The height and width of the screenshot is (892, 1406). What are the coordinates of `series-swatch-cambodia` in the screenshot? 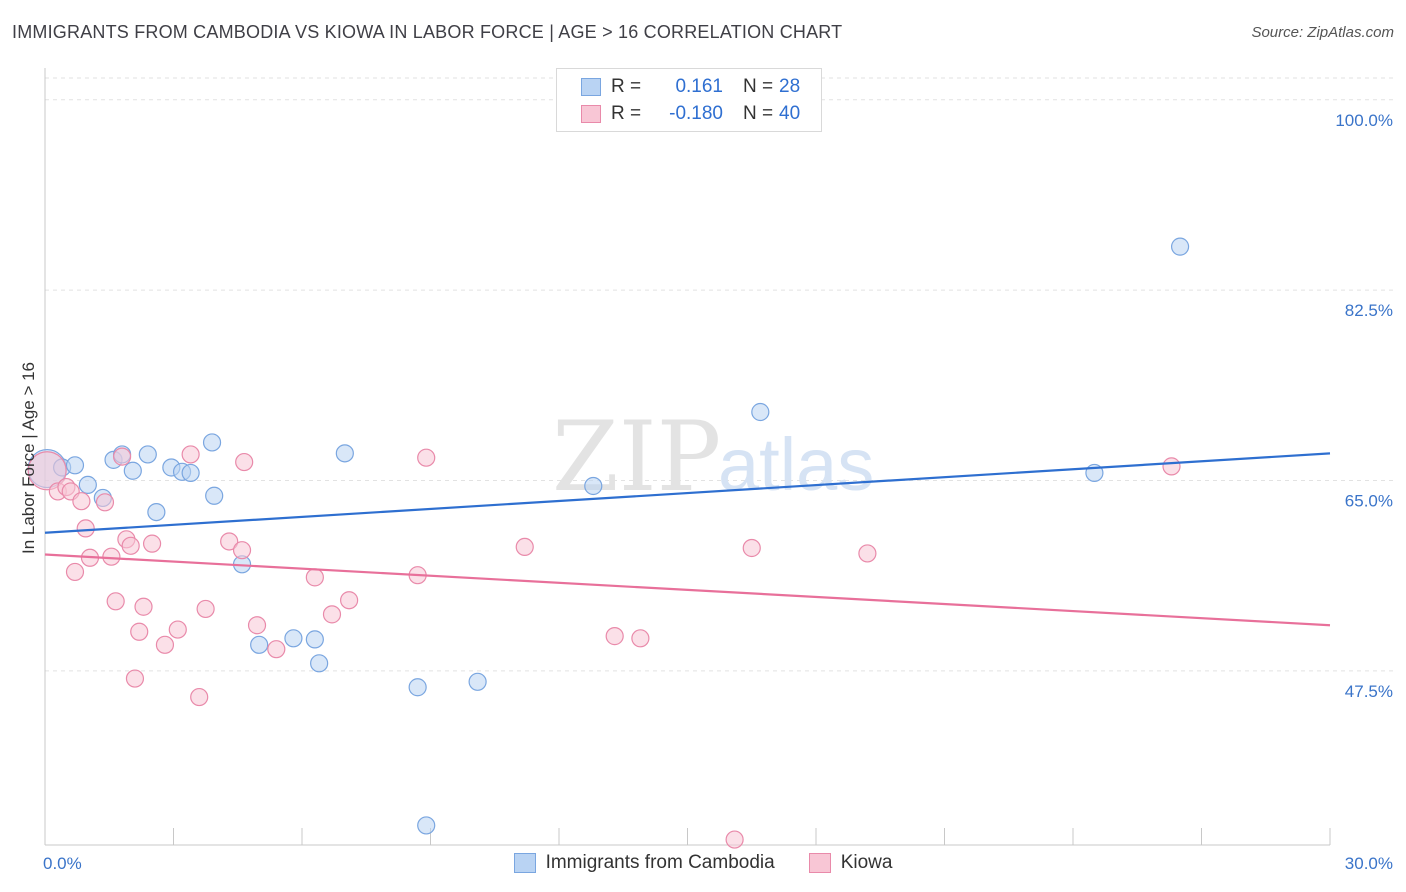 It's located at (524, 863).